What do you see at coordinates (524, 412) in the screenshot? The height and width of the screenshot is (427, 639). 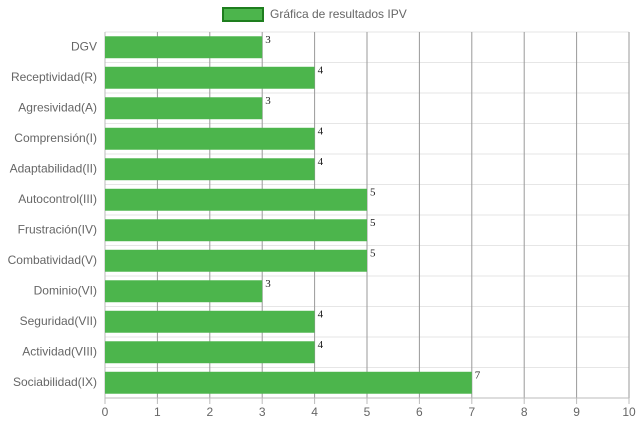 I see `x-tick-label: 8` at bounding box center [524, 412].